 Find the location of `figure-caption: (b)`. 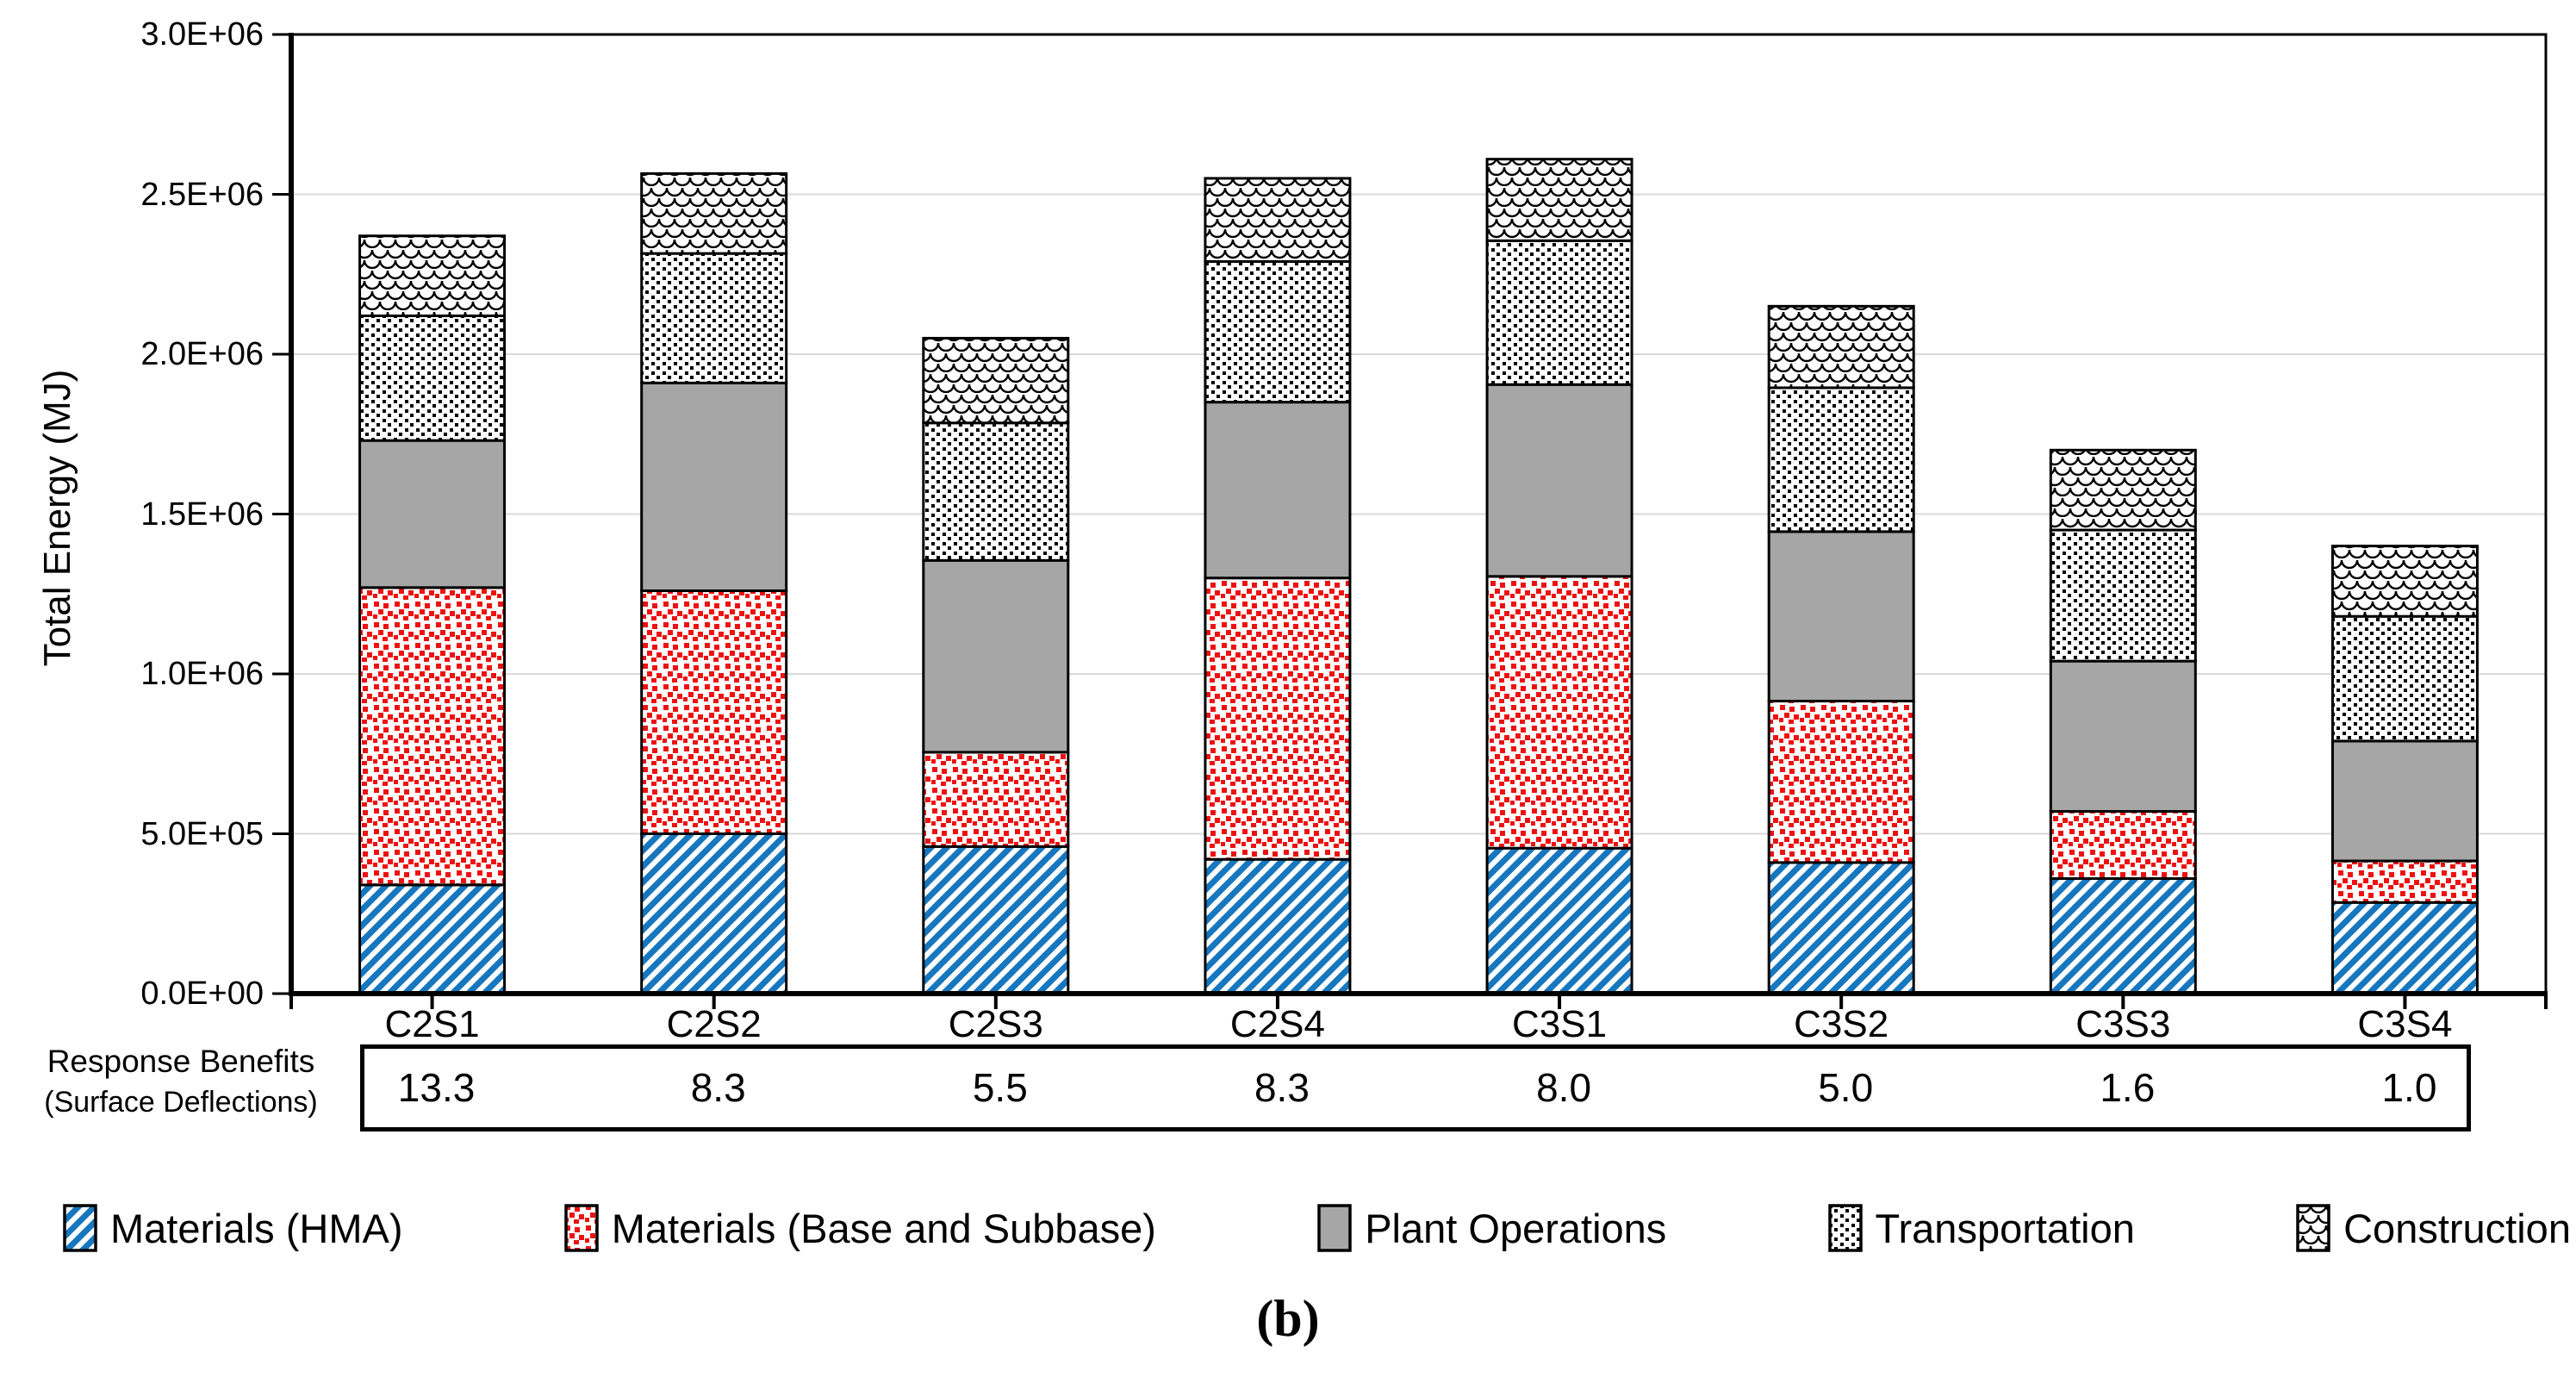

figure-caption: (b) is located at coordinates (1288, 1318).